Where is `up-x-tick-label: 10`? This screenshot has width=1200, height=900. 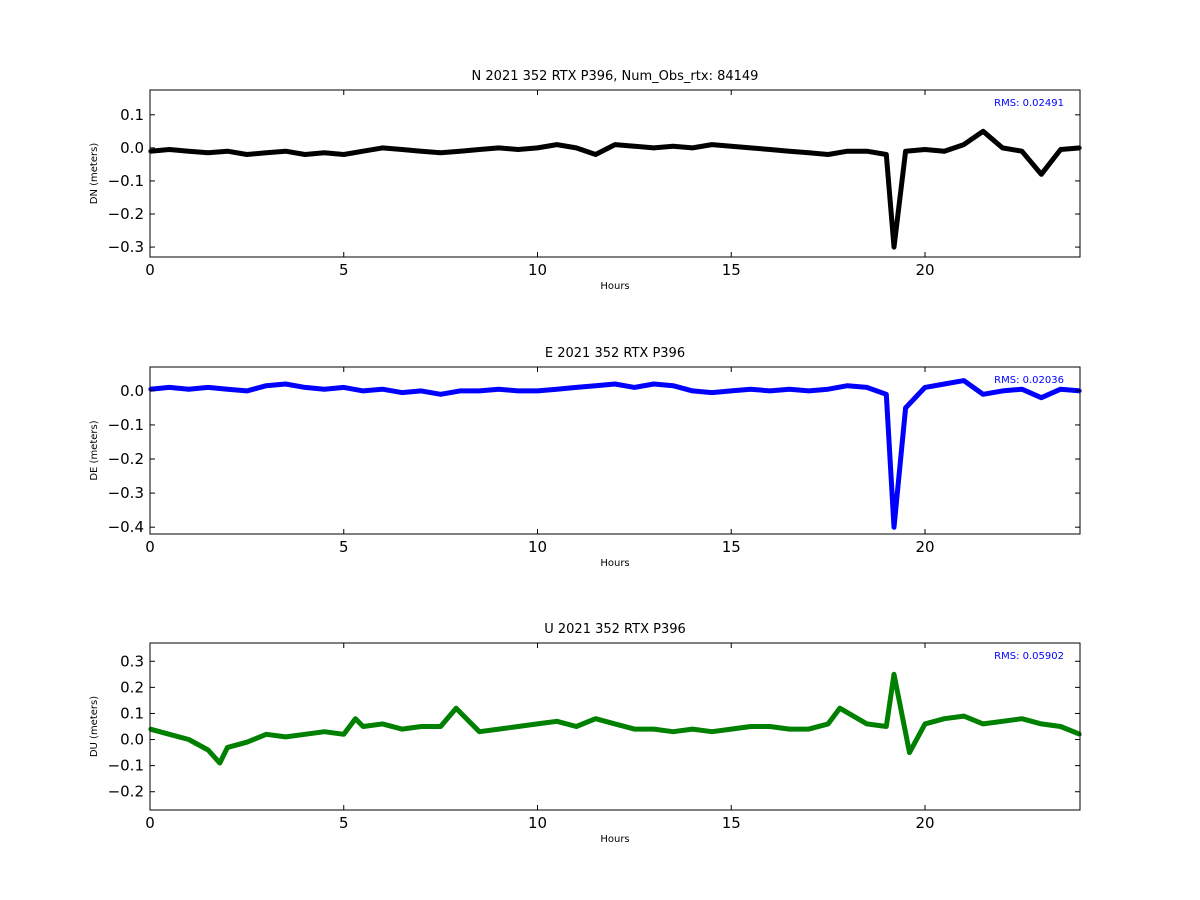
up-x-tick-label: 10 is located at coordinates (537, 823).